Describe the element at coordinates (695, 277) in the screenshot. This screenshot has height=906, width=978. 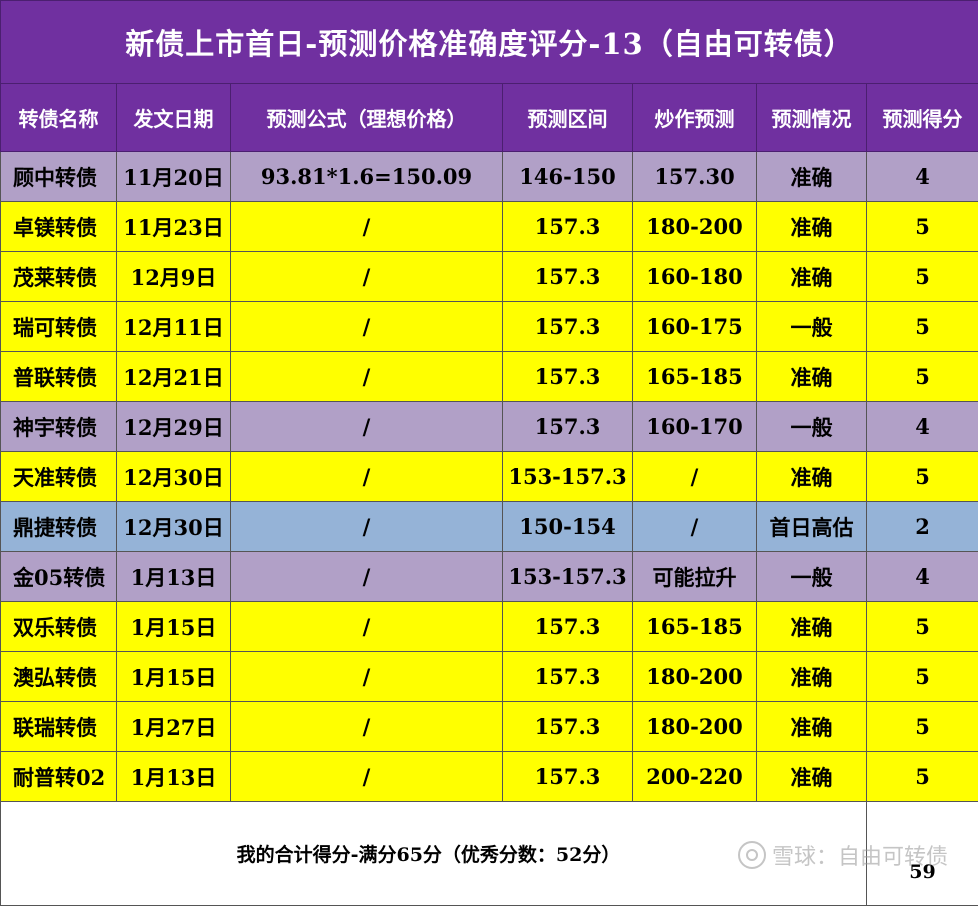
I see `cell-hype: 160-180` at that location.